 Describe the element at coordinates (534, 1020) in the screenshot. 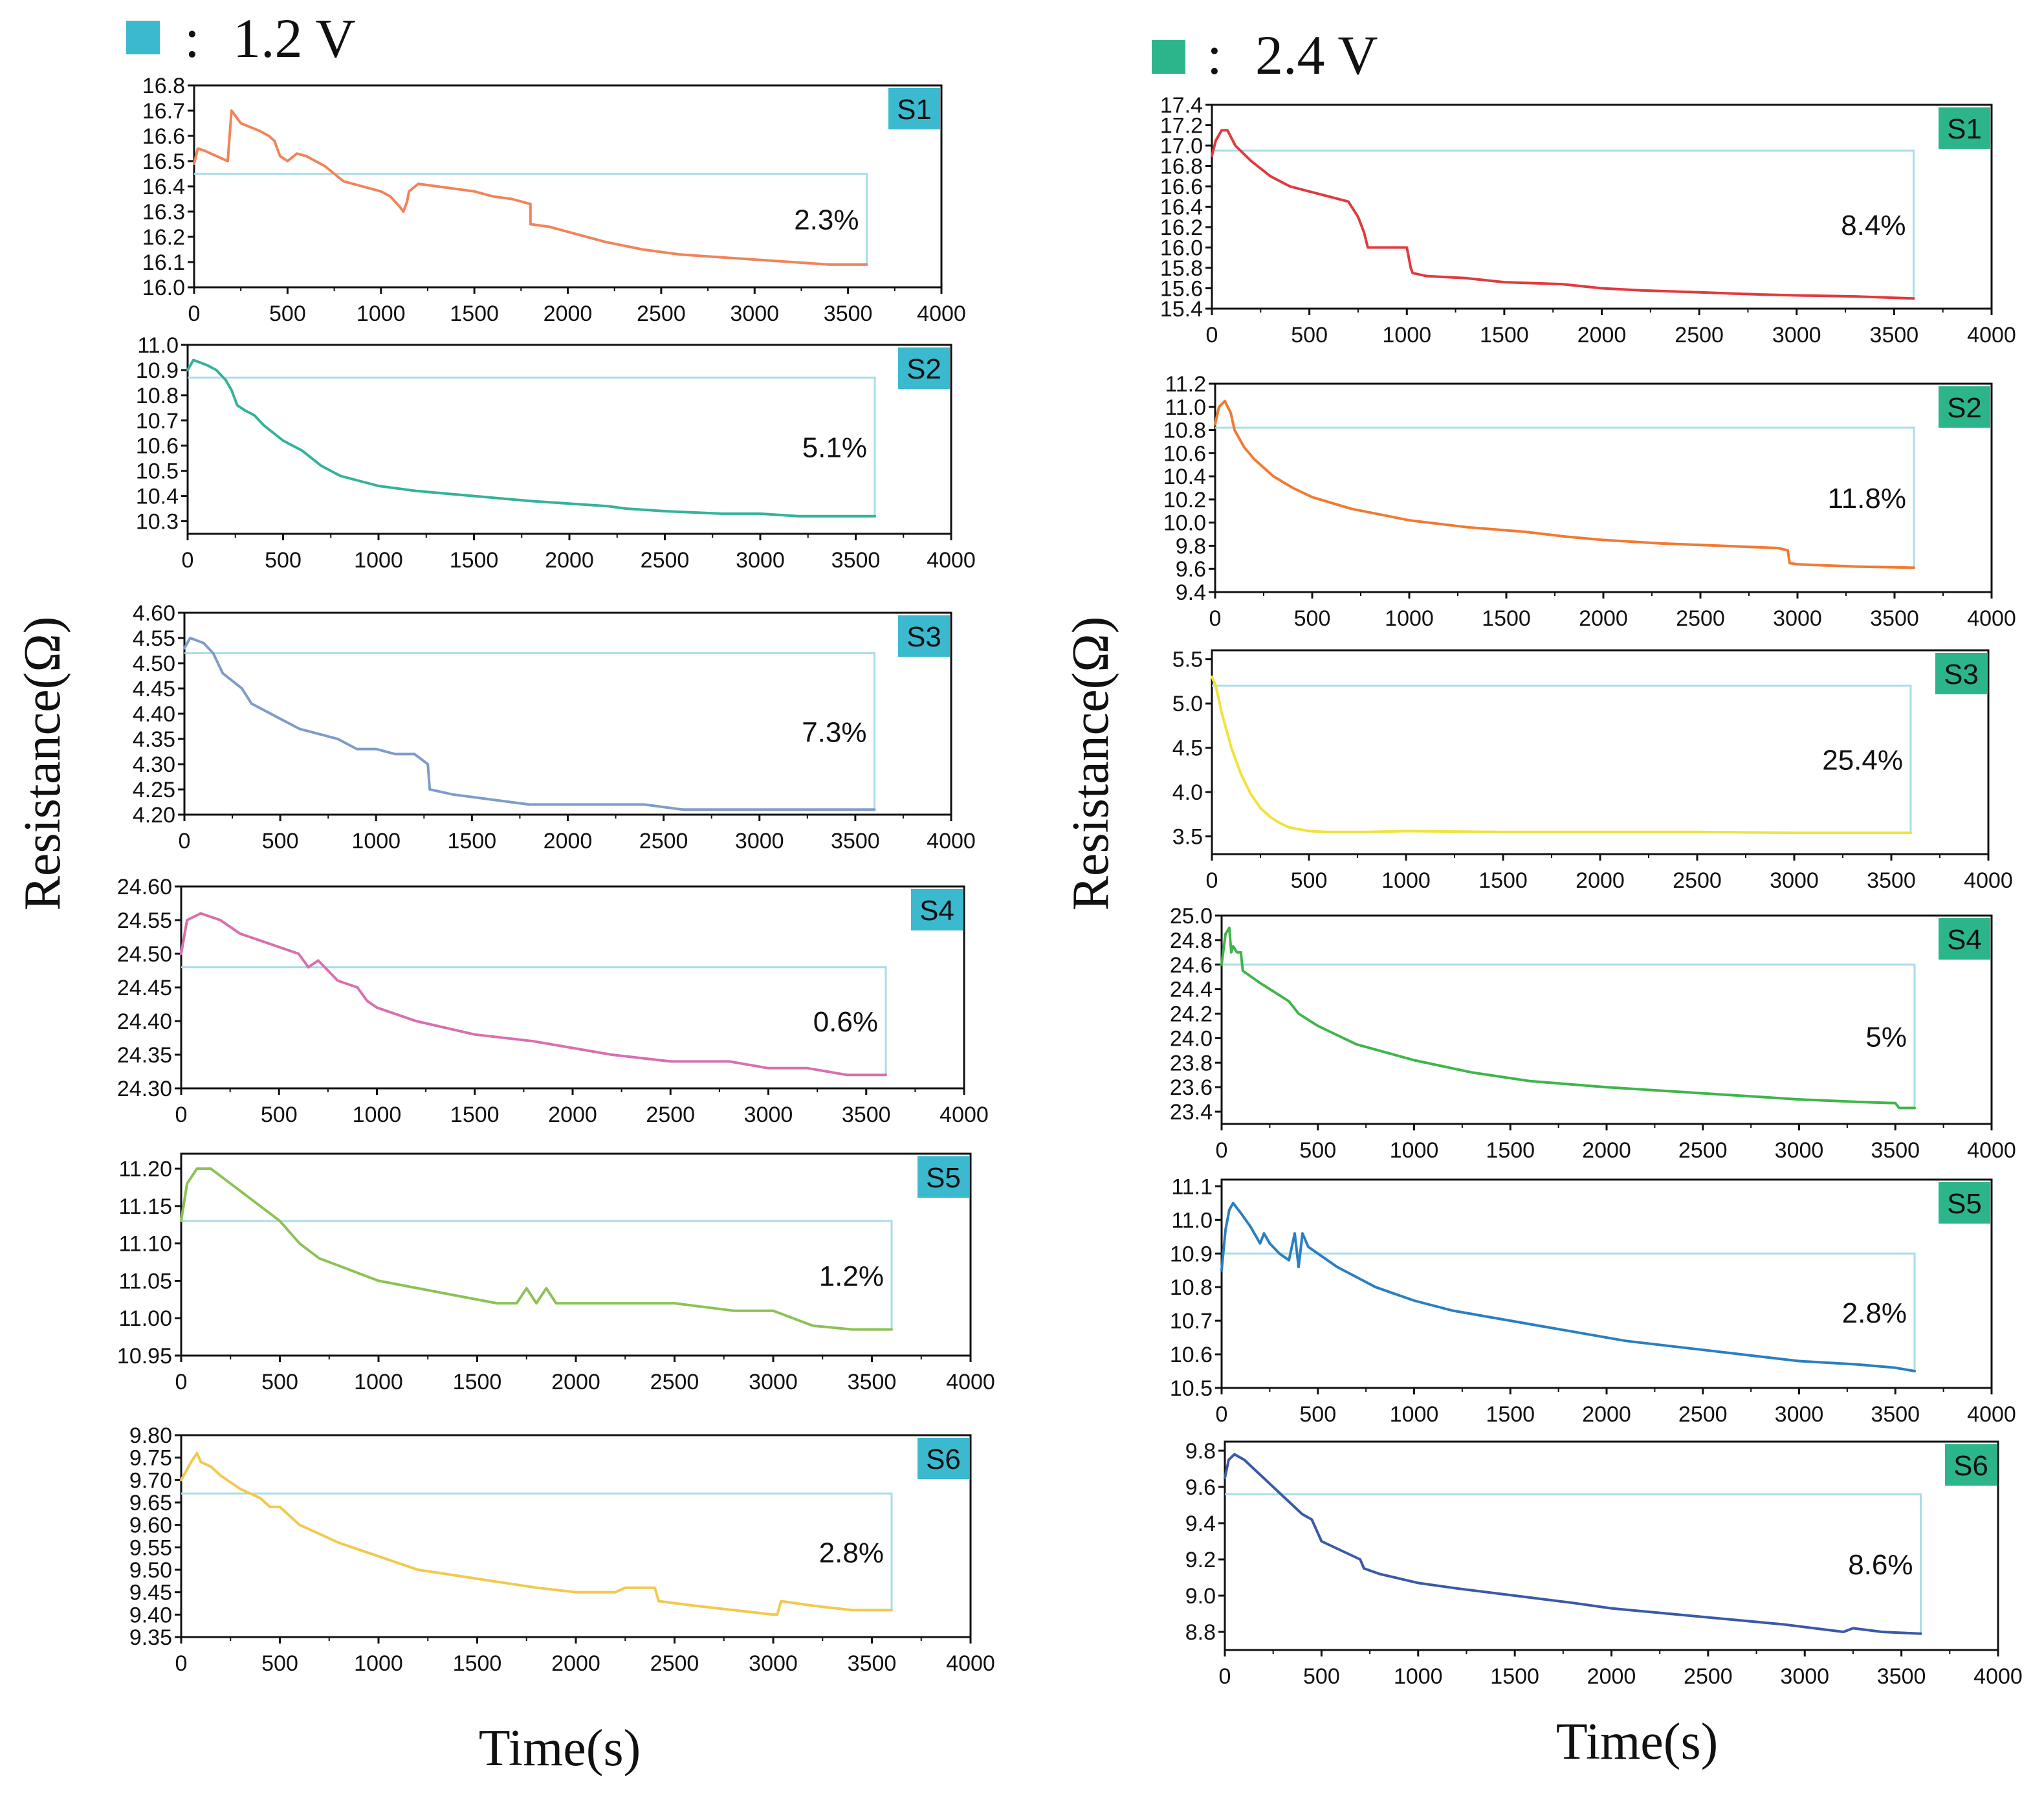

I see `reference-bracket-1-2v-s4` at that location.